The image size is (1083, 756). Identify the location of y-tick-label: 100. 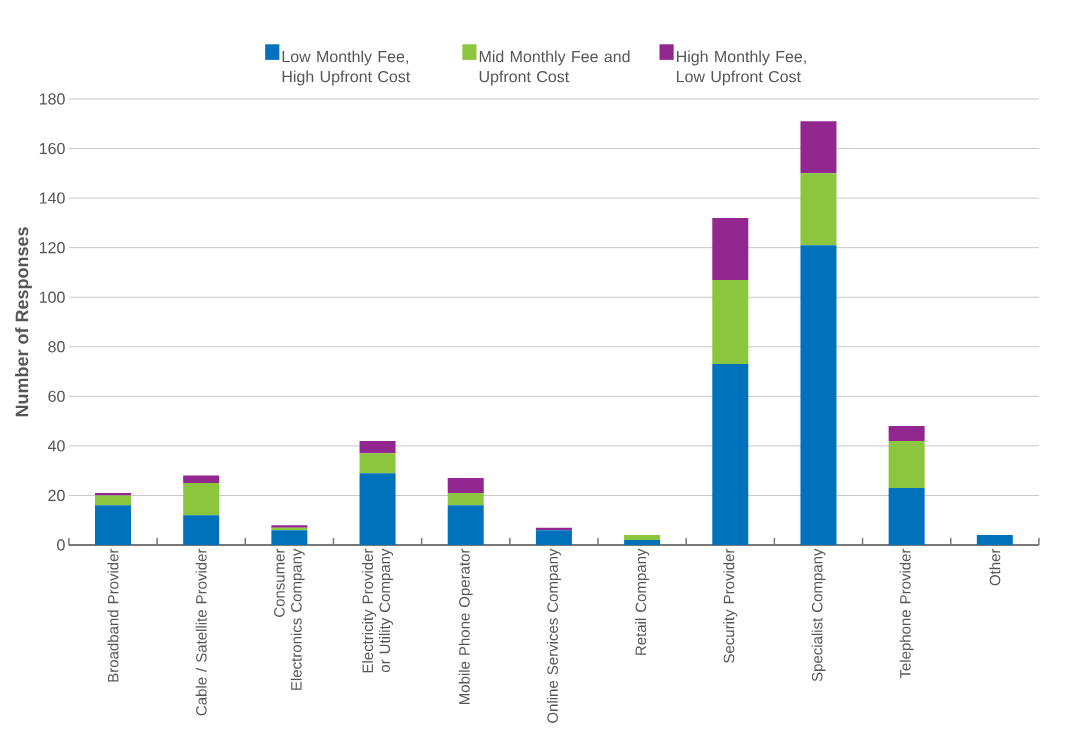
(52, 297).